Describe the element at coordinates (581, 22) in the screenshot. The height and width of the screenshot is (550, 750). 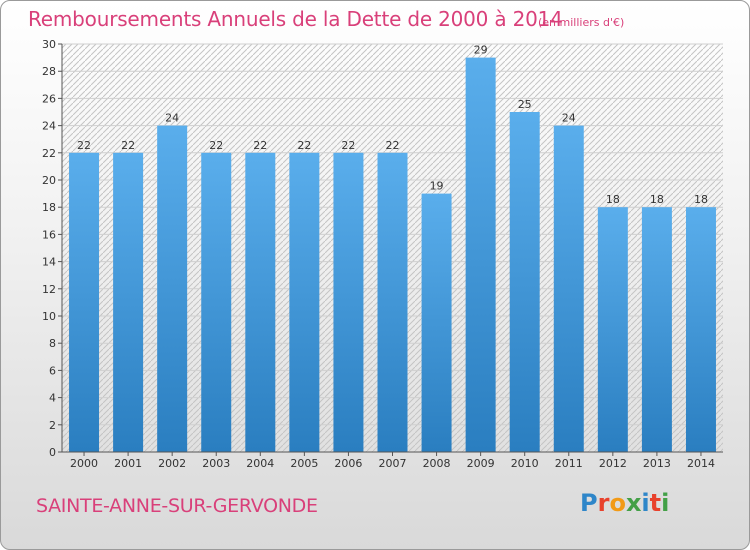
I see `chart-subtitle: (en milliers d'€)` at that location.